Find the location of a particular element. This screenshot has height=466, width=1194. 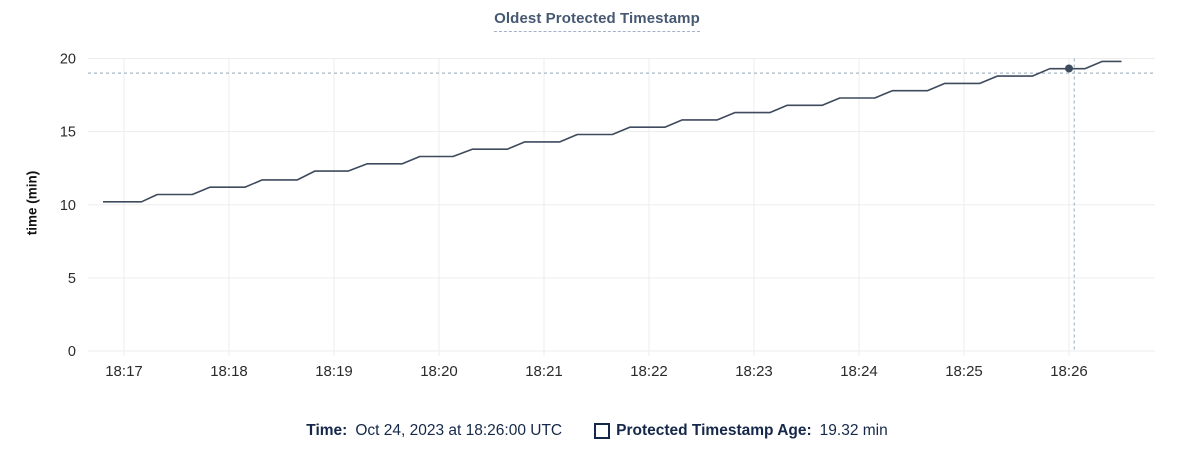

y-tick-label: 15 is located at coordinates (68, 133).